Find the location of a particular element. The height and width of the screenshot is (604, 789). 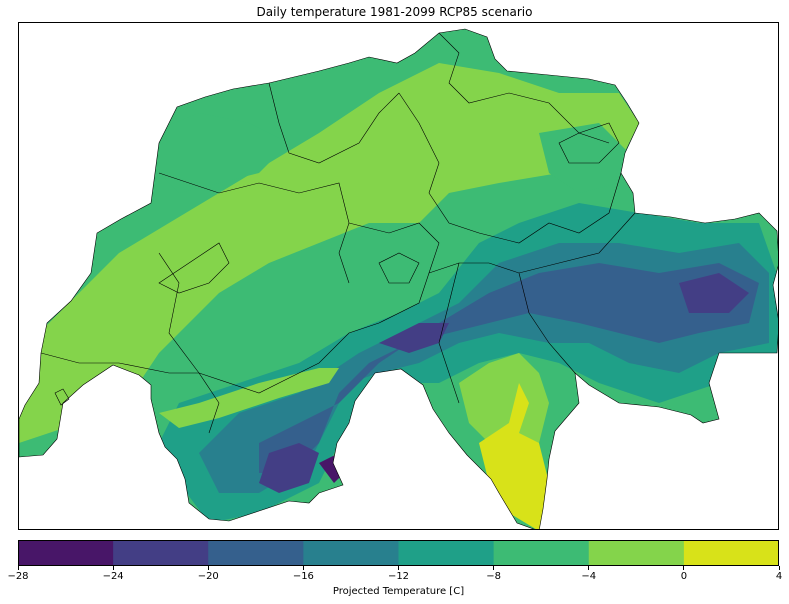

colorbar-outline is located at coordinates (398, 553).